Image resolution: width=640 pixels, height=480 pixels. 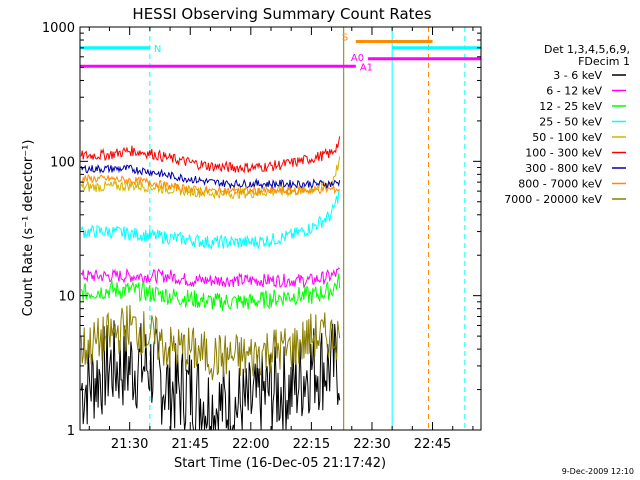 What do you see at coordinates (432, 444) in the screenshot?
I see `x-tick-label: 22:45` at bounding box center [432, 444].